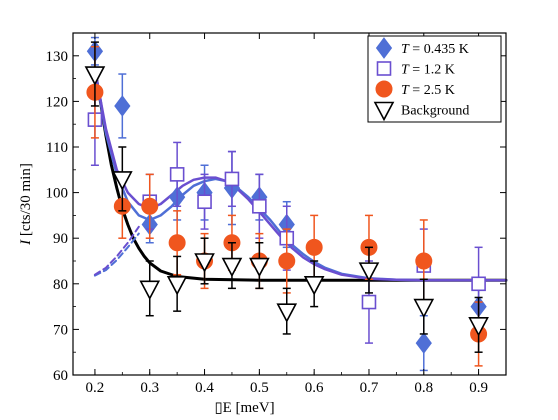 The image size is (558, 420). What do you see at coordinates (95, 388) in the screenshot?
I see `x-tick-label: 0.2` at bounding box center [95, 388].